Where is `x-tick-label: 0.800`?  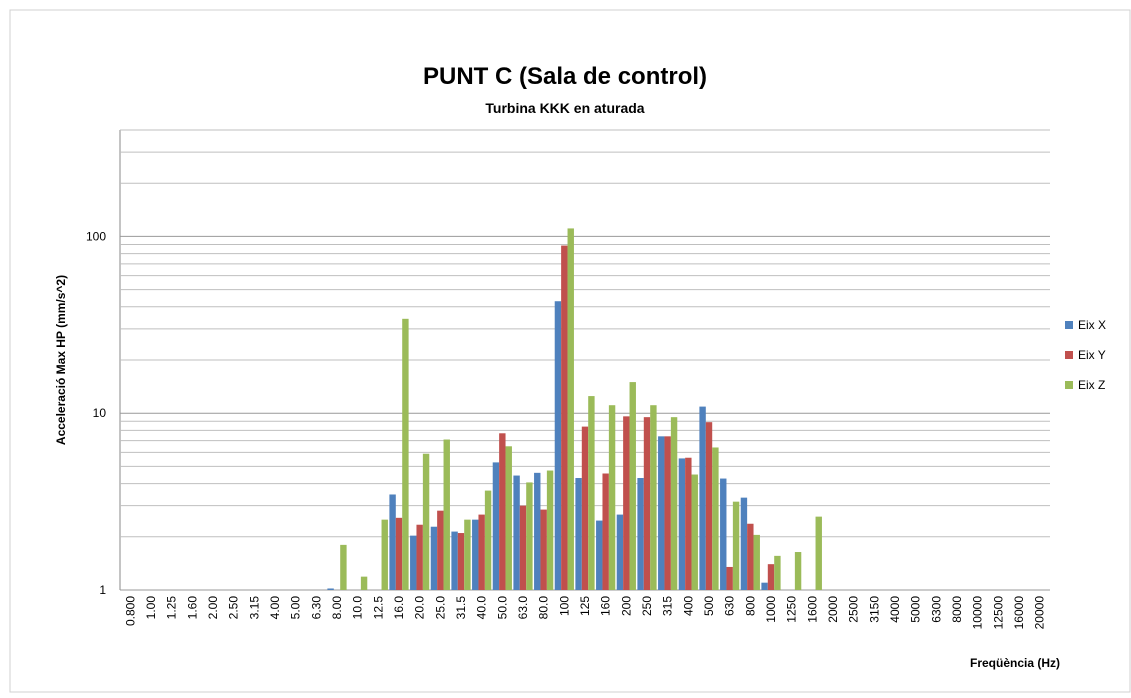
x-tick-label: 0.800 is located at coordinates (130, 611).